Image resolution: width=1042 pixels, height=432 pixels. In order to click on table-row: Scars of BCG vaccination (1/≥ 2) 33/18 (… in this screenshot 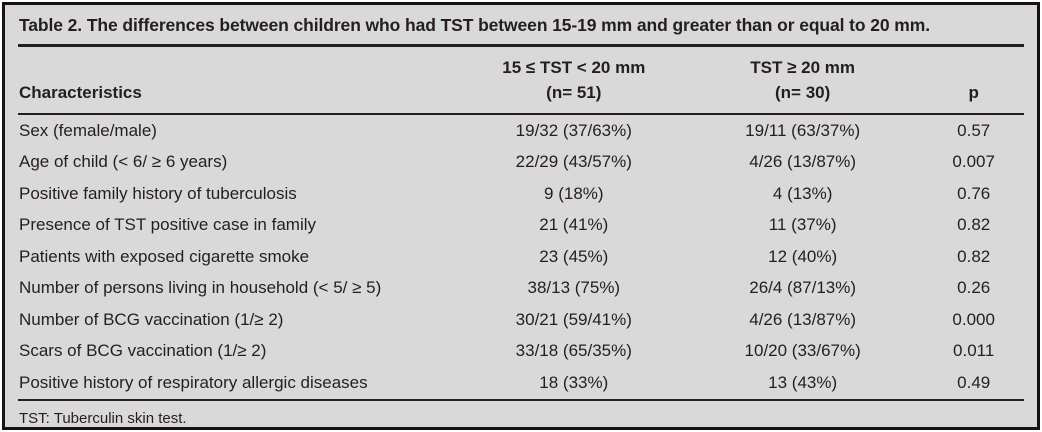, I will do `click(521, 352)`.